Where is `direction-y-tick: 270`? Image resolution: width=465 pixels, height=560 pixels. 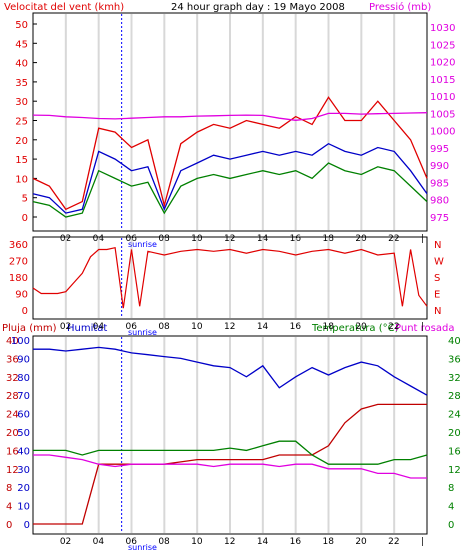 direction-y-tick: 270 is located at coordinates (18, 262).